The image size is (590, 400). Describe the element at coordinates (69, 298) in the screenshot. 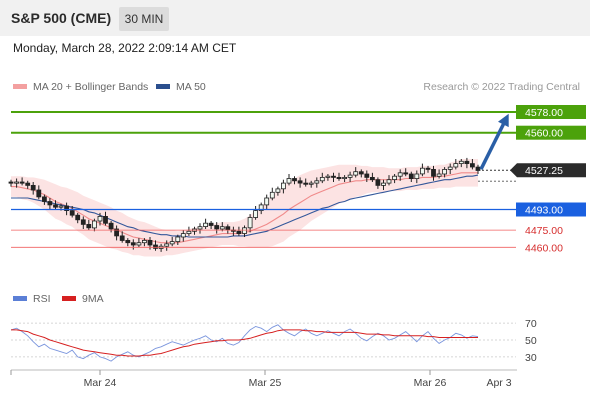

I see `ma9-legend-swatch` at that location.